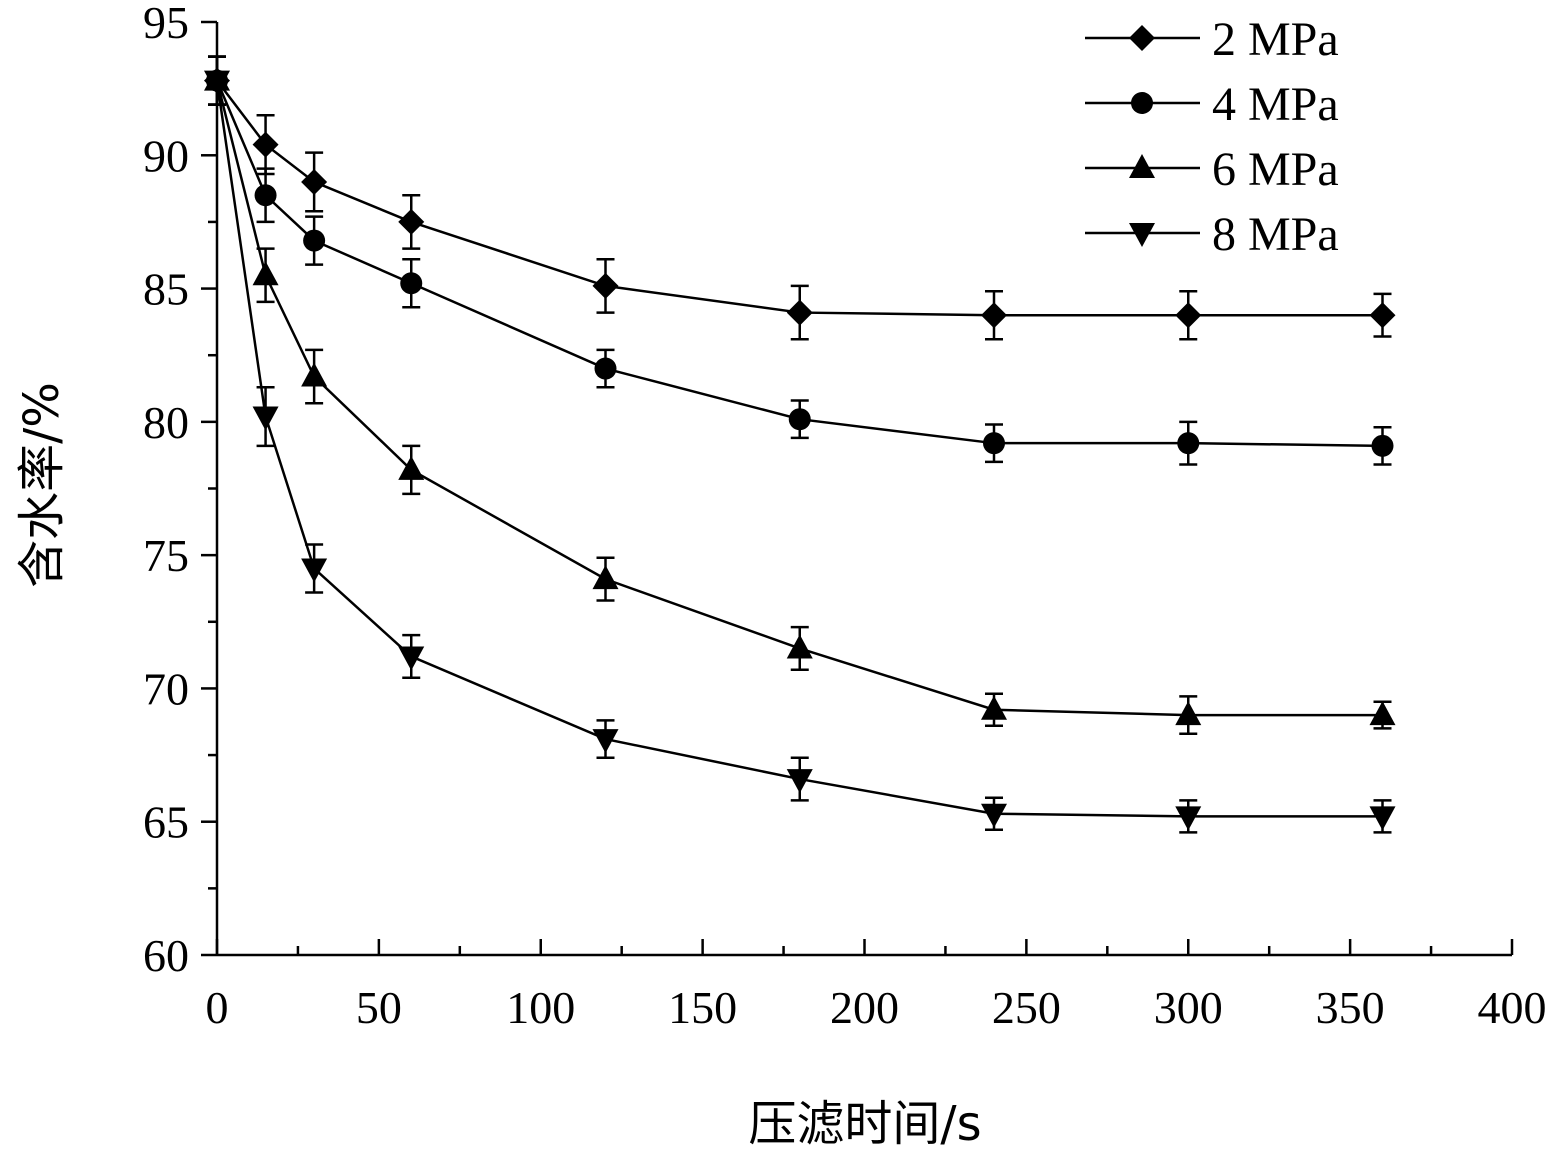 The width and height of the screenshot is (1554, 1150). I want to click on y-tick-label: 95, so click(166, 24).